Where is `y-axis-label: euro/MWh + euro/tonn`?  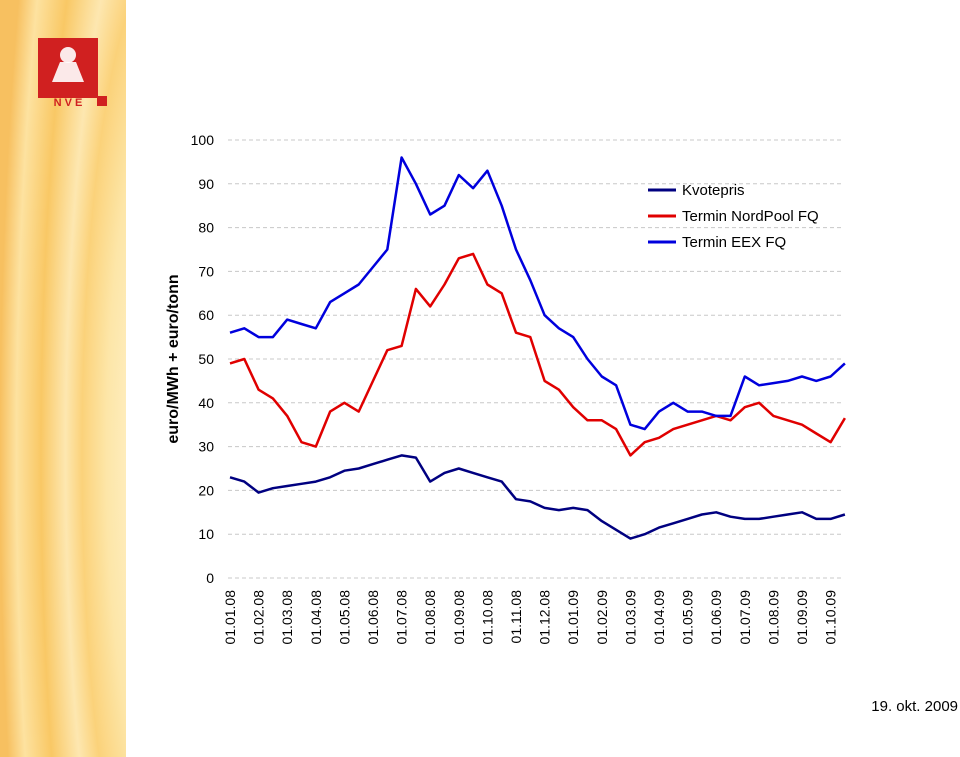
y-axis-label: euro/MWh + euro/tonn is located at coordinates (173, 358).